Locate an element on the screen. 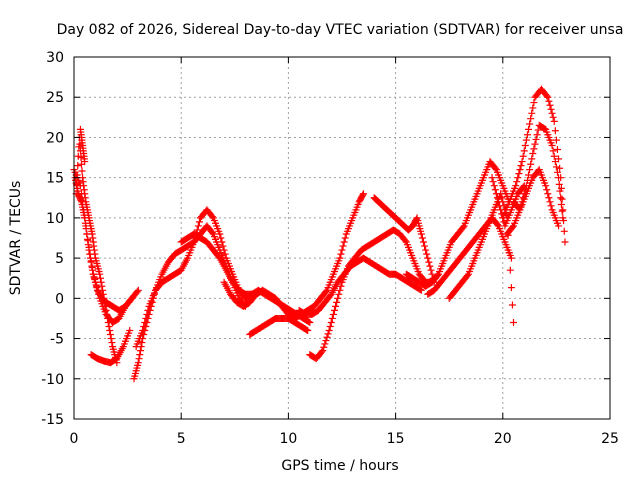 Image resolution: width=640 pixels, height=480 pixels. series-track-c is located at coordinates (96, 250).